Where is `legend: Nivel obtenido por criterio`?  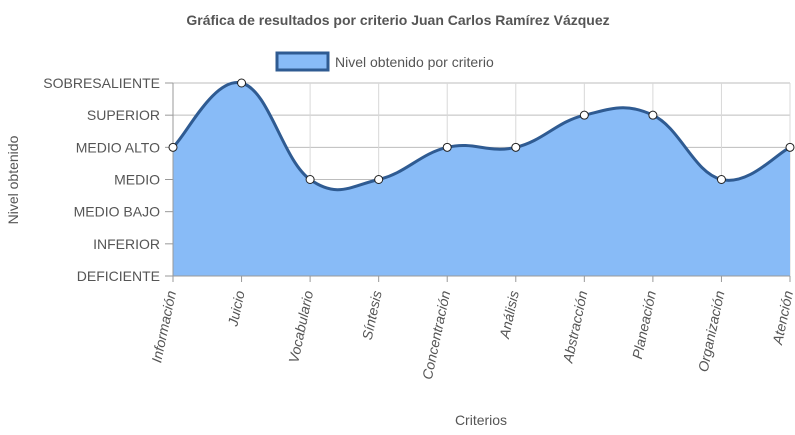 legend: Nivel obtenido por criterio is located at coordinates (384, 61).